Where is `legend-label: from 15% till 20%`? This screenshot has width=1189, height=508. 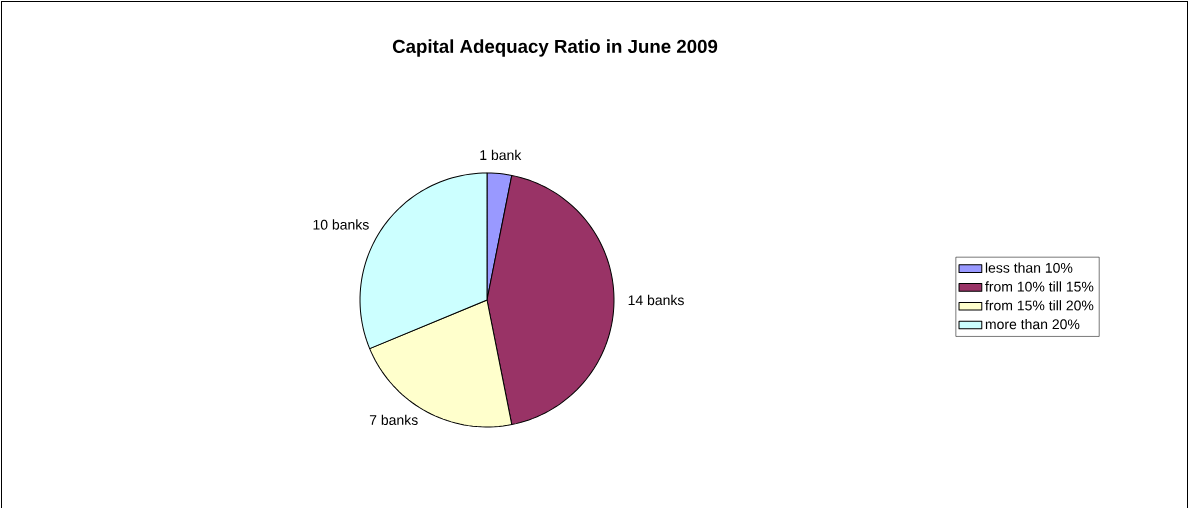
legend-label: from 15% till 20% is located at coordinates (1039, 305).